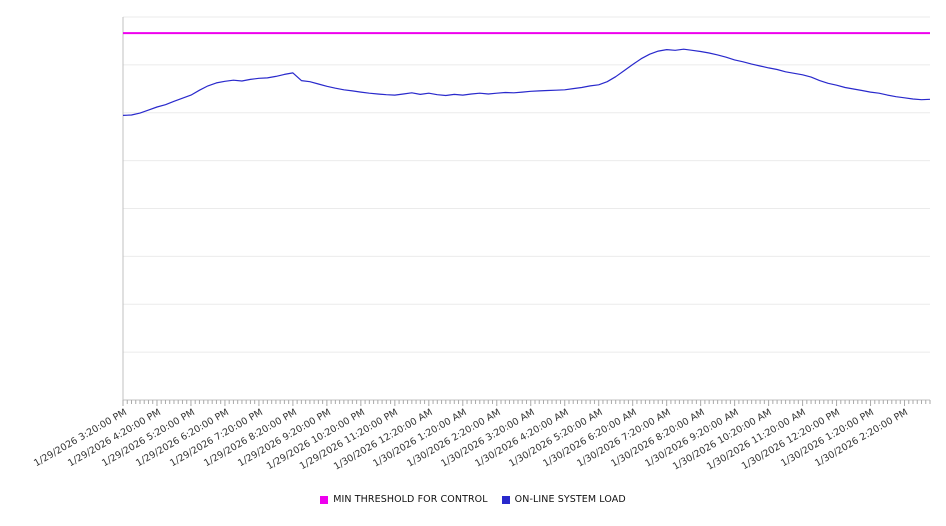  Describe the element at coordinates (570, 499) in the screenshot. I see `legend-label: ON-LINE SYSTEM LOAD` at that location.